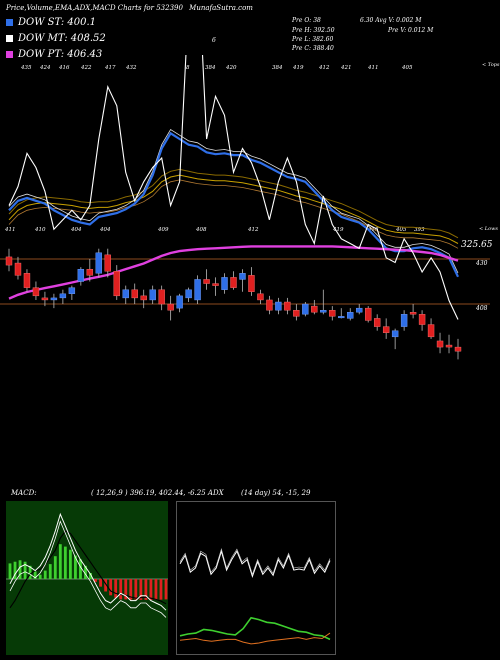 This screenshot has height=660, width=500. Describe the element at coordinates (9, 22) in the screenshot. I see `legend-swatch-st` at that location.